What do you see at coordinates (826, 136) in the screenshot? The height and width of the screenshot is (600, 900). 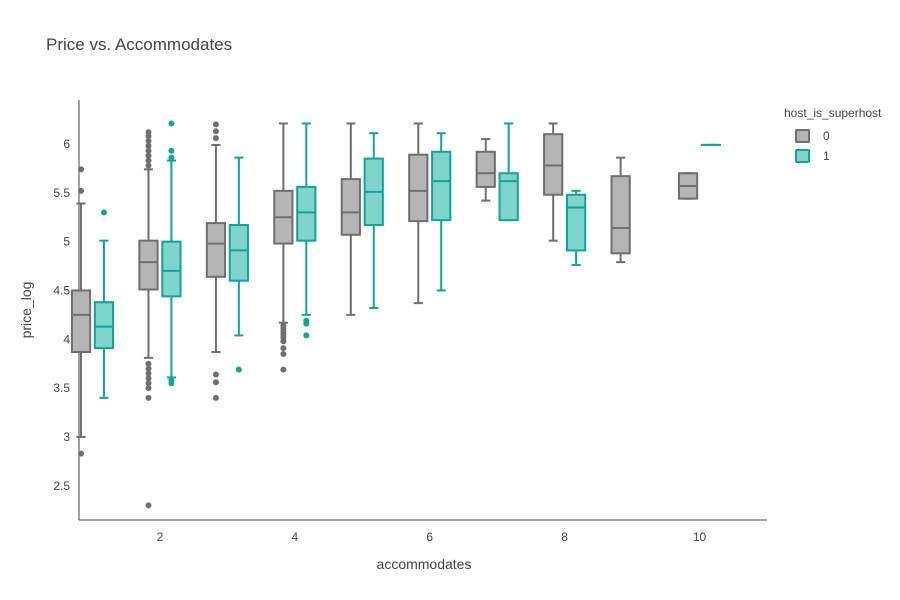 I see `legend-label-0: 0` at bounding box center [826, 136].